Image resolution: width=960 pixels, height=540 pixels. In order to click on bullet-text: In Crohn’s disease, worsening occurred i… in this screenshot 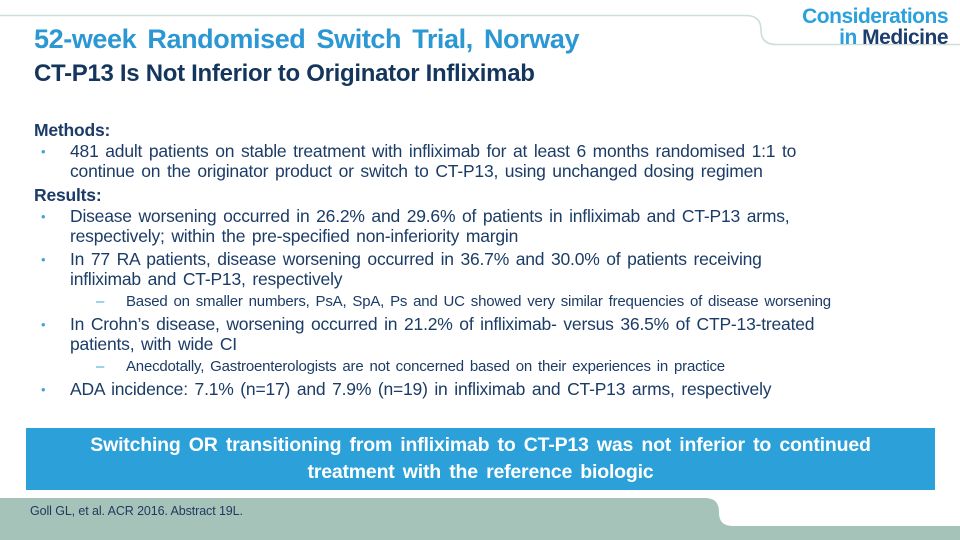, I will do `click(442, 334)`.